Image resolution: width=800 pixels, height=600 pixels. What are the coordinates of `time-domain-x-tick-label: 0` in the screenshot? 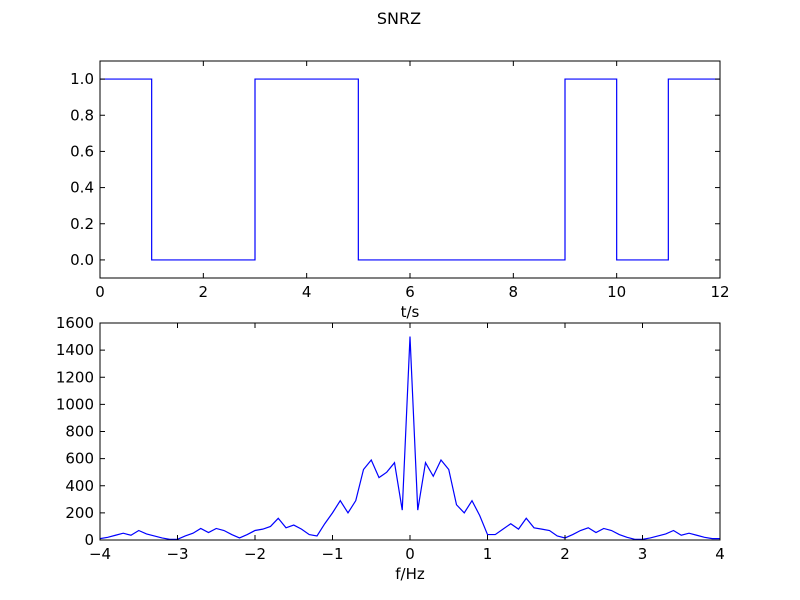 It's located at (100, 292).